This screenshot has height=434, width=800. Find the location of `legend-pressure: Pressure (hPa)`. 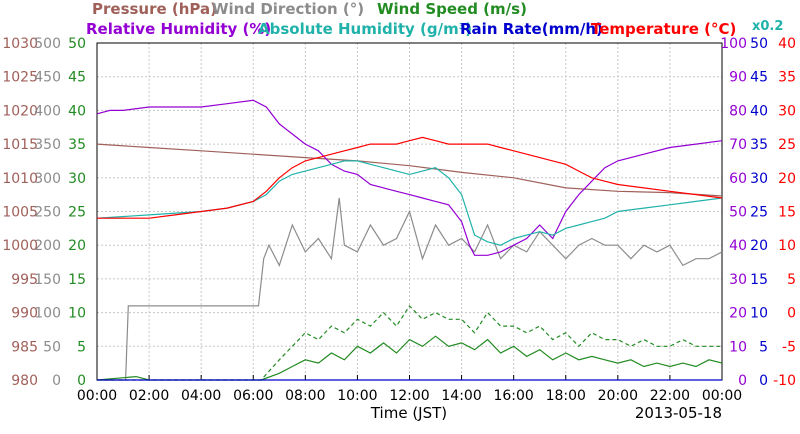

legend-pressure: Pressure (hPa) is located at coordinates (154, 9).